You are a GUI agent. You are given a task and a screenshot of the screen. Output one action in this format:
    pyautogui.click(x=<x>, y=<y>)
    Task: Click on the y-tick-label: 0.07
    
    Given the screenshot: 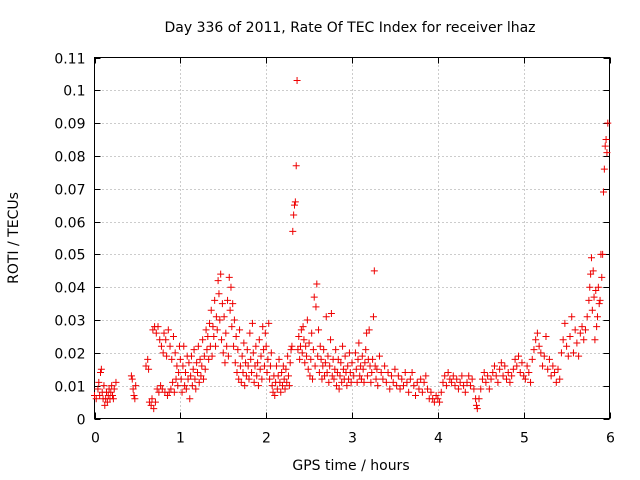 What is the action you would take?
    pyautogui.click(x=69, y=191)
    